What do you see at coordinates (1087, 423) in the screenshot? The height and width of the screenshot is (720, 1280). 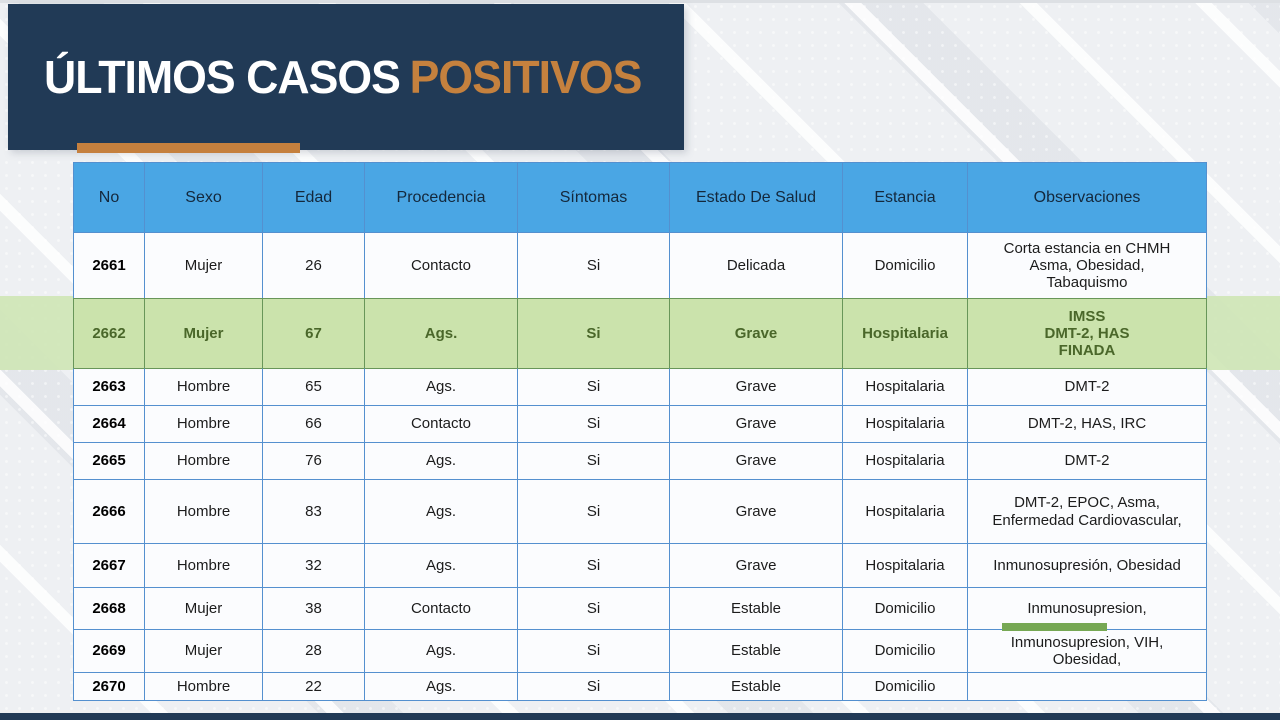 I see `cell-observaciones: DMT-2, HAS, IRC` at bounding box center [1087, 423].